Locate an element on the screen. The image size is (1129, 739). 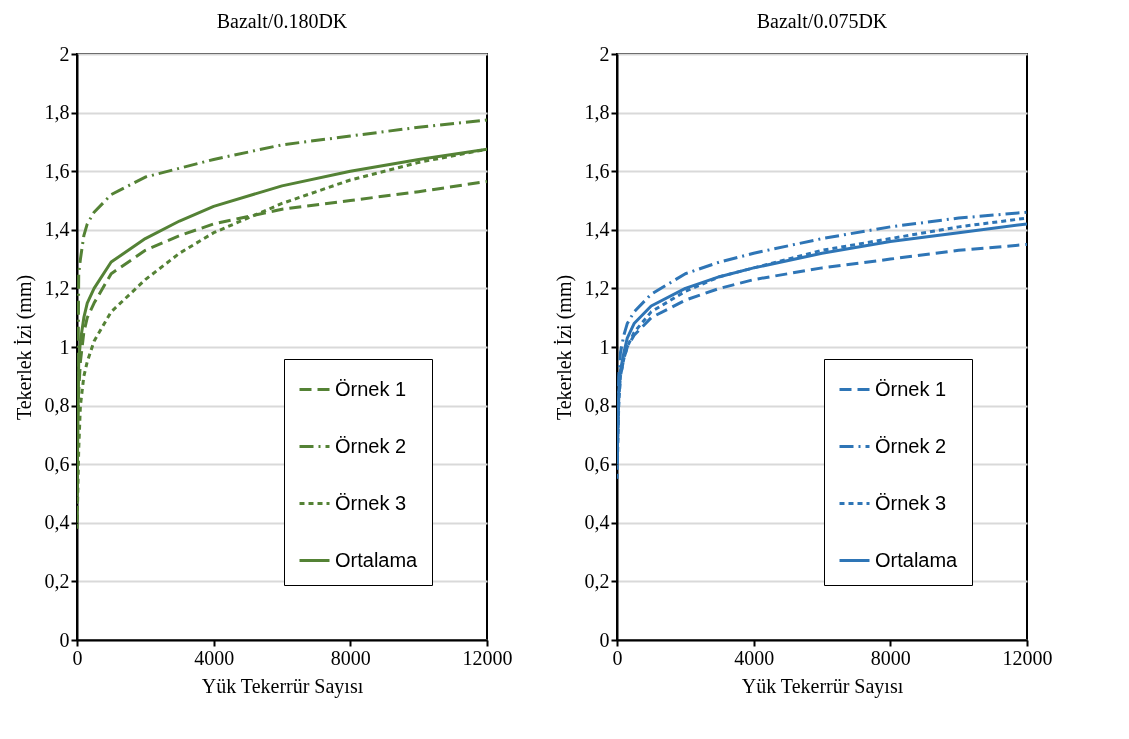
chart-title: Bazalt/0.075DK is located at coordinates (822, 21).